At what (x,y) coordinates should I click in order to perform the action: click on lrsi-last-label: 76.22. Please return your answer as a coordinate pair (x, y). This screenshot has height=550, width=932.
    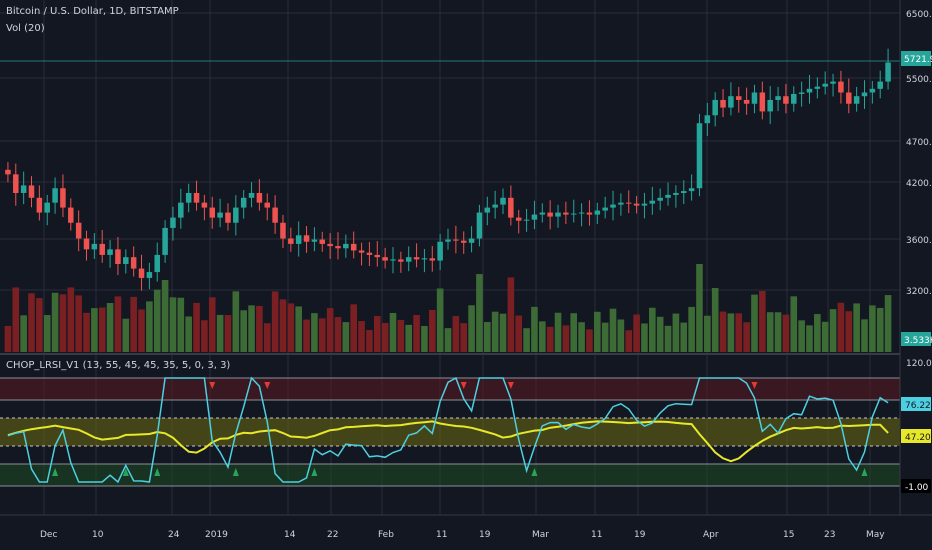
    Looking at the image, I should click on (918, 406).